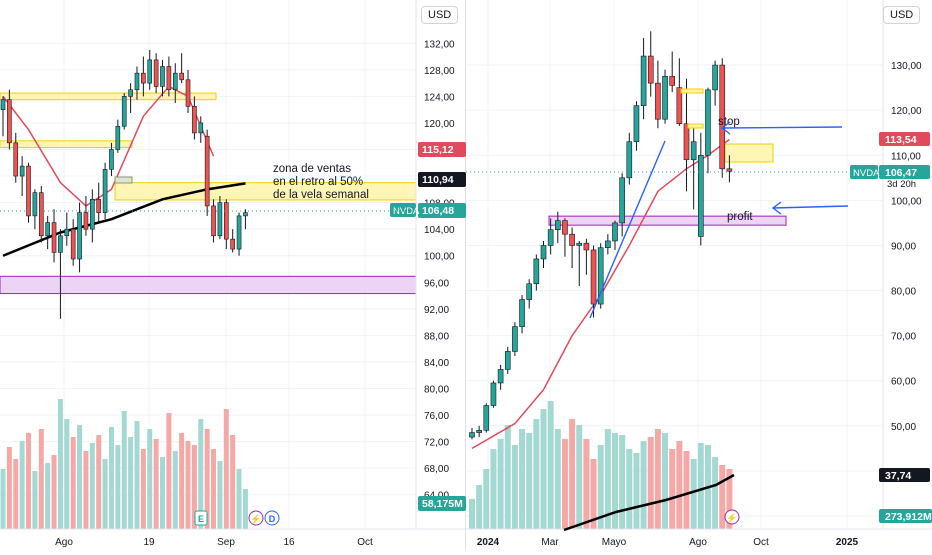 This screenshot has width=932, height=555. I want to click on symbol-label: NVDA, so click(866, 173).